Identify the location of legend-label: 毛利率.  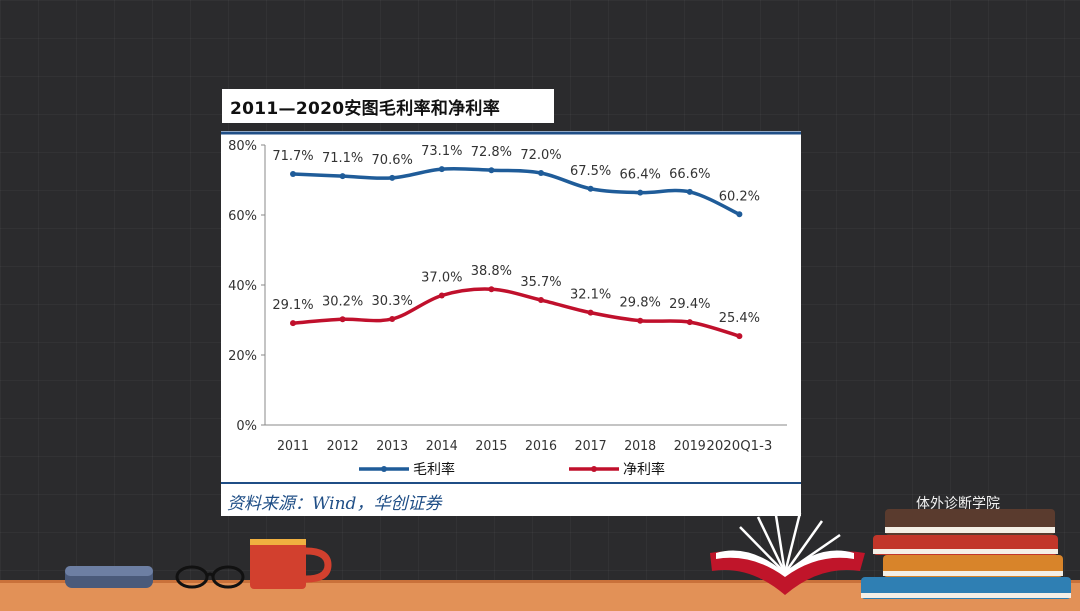
(434, 469).